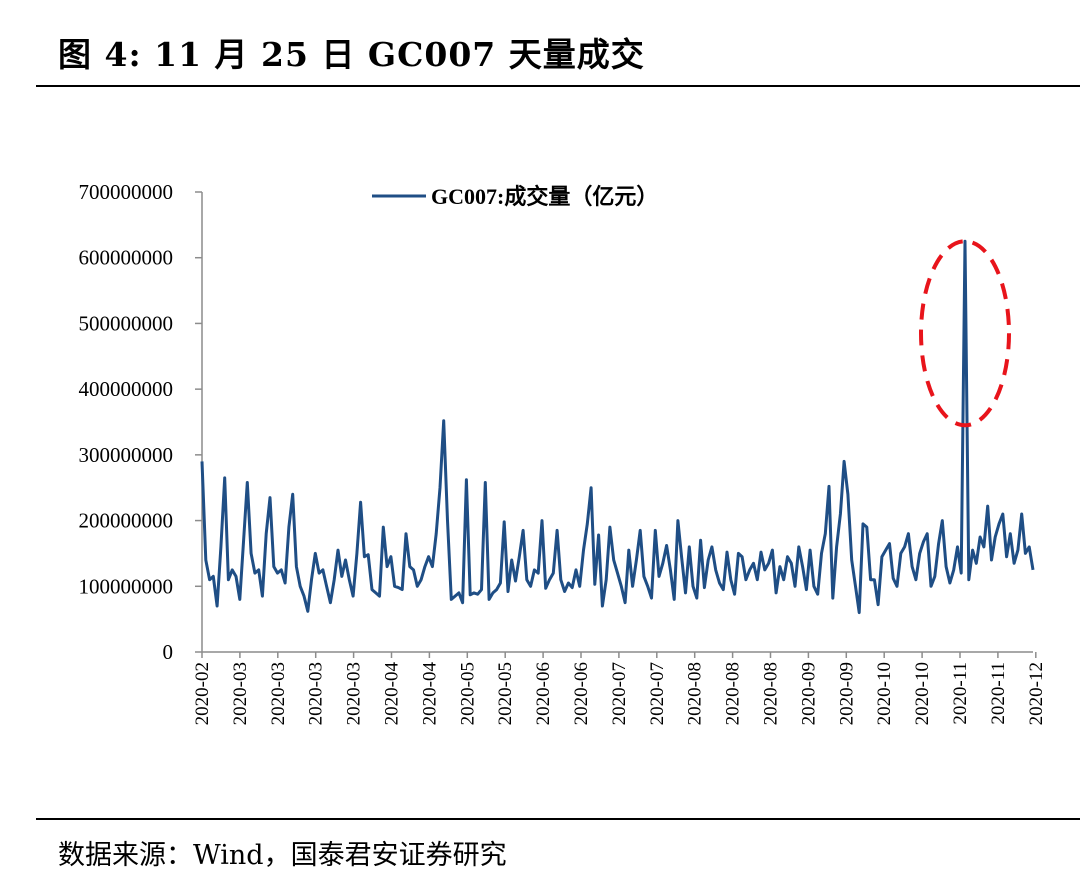  I want to click on y-tick-label: 600000000, so click(126, 258).